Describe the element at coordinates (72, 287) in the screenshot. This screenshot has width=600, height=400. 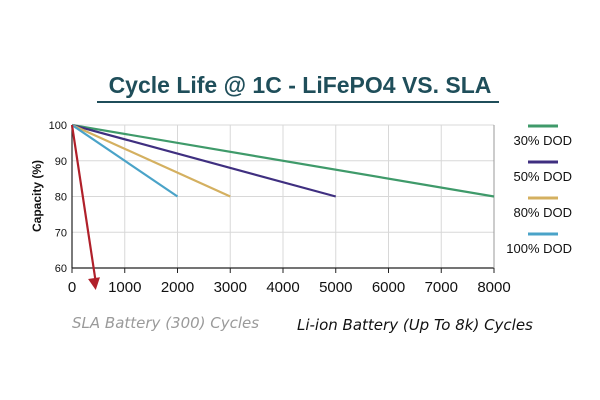
I see `x-tick-label: 0` at that location.